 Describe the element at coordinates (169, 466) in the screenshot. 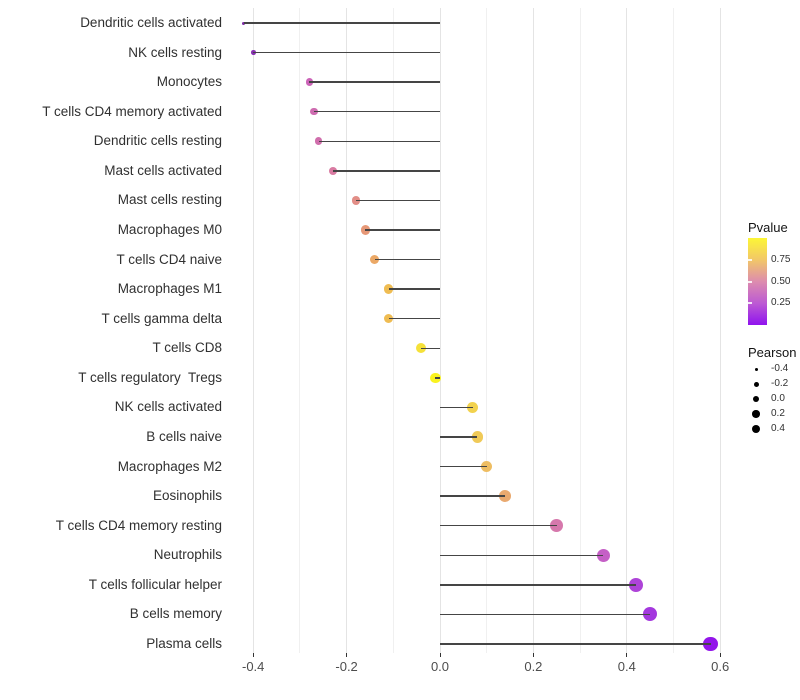

I see `y-axis-label: Macrophages M2` at that location.